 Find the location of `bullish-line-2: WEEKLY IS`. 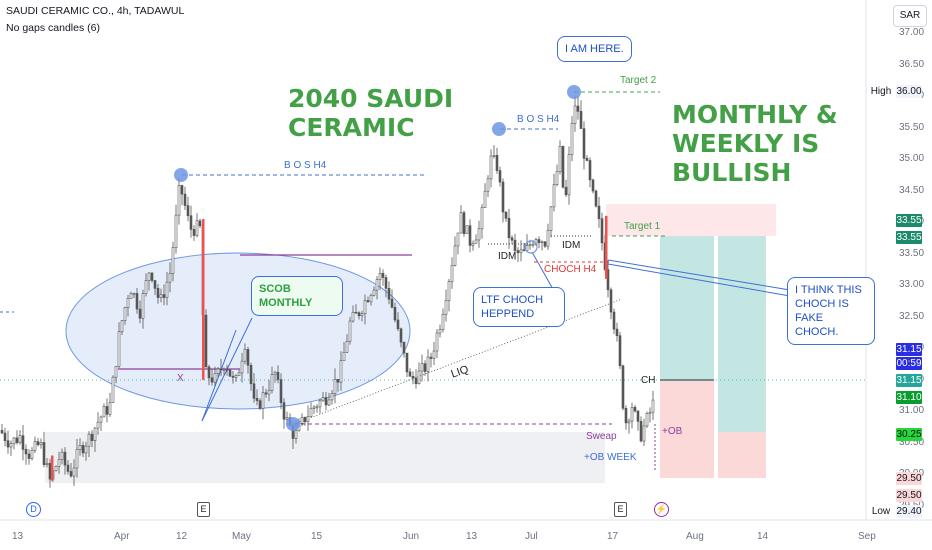

bullish-line-2: WEEKLY IS is located at coordinates (746, 143).